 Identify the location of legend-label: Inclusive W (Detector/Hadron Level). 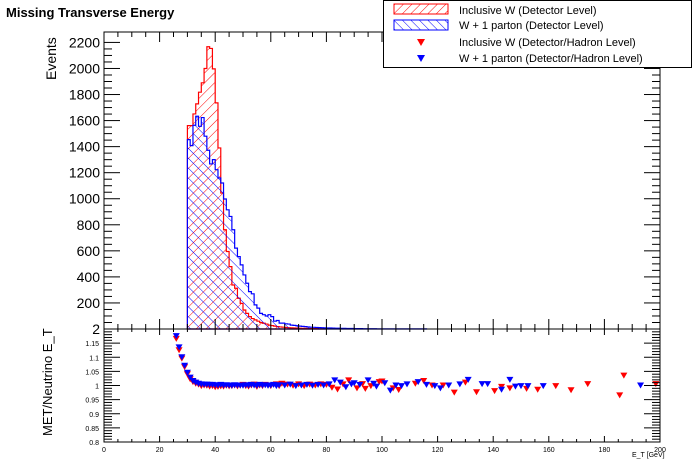
(547, 43).